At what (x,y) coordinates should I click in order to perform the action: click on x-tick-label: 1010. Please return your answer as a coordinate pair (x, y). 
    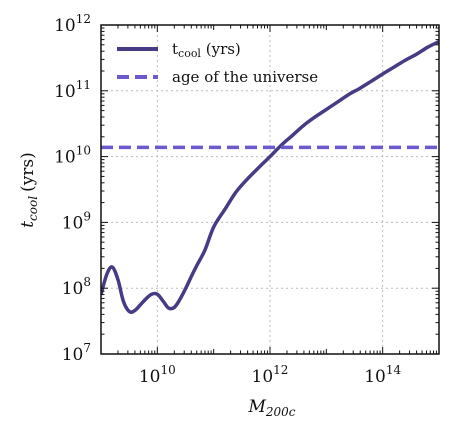
    Looking at the image, I should click on (157, 375).